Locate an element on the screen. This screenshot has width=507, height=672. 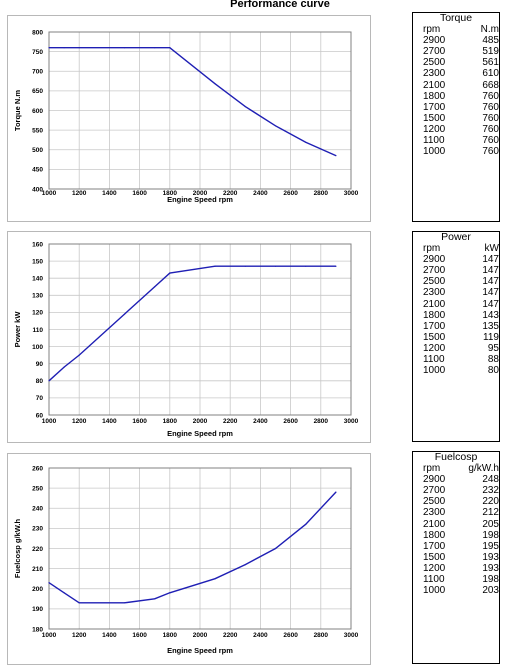
table-row: 2300 147 is located at coordinates (456, 292).